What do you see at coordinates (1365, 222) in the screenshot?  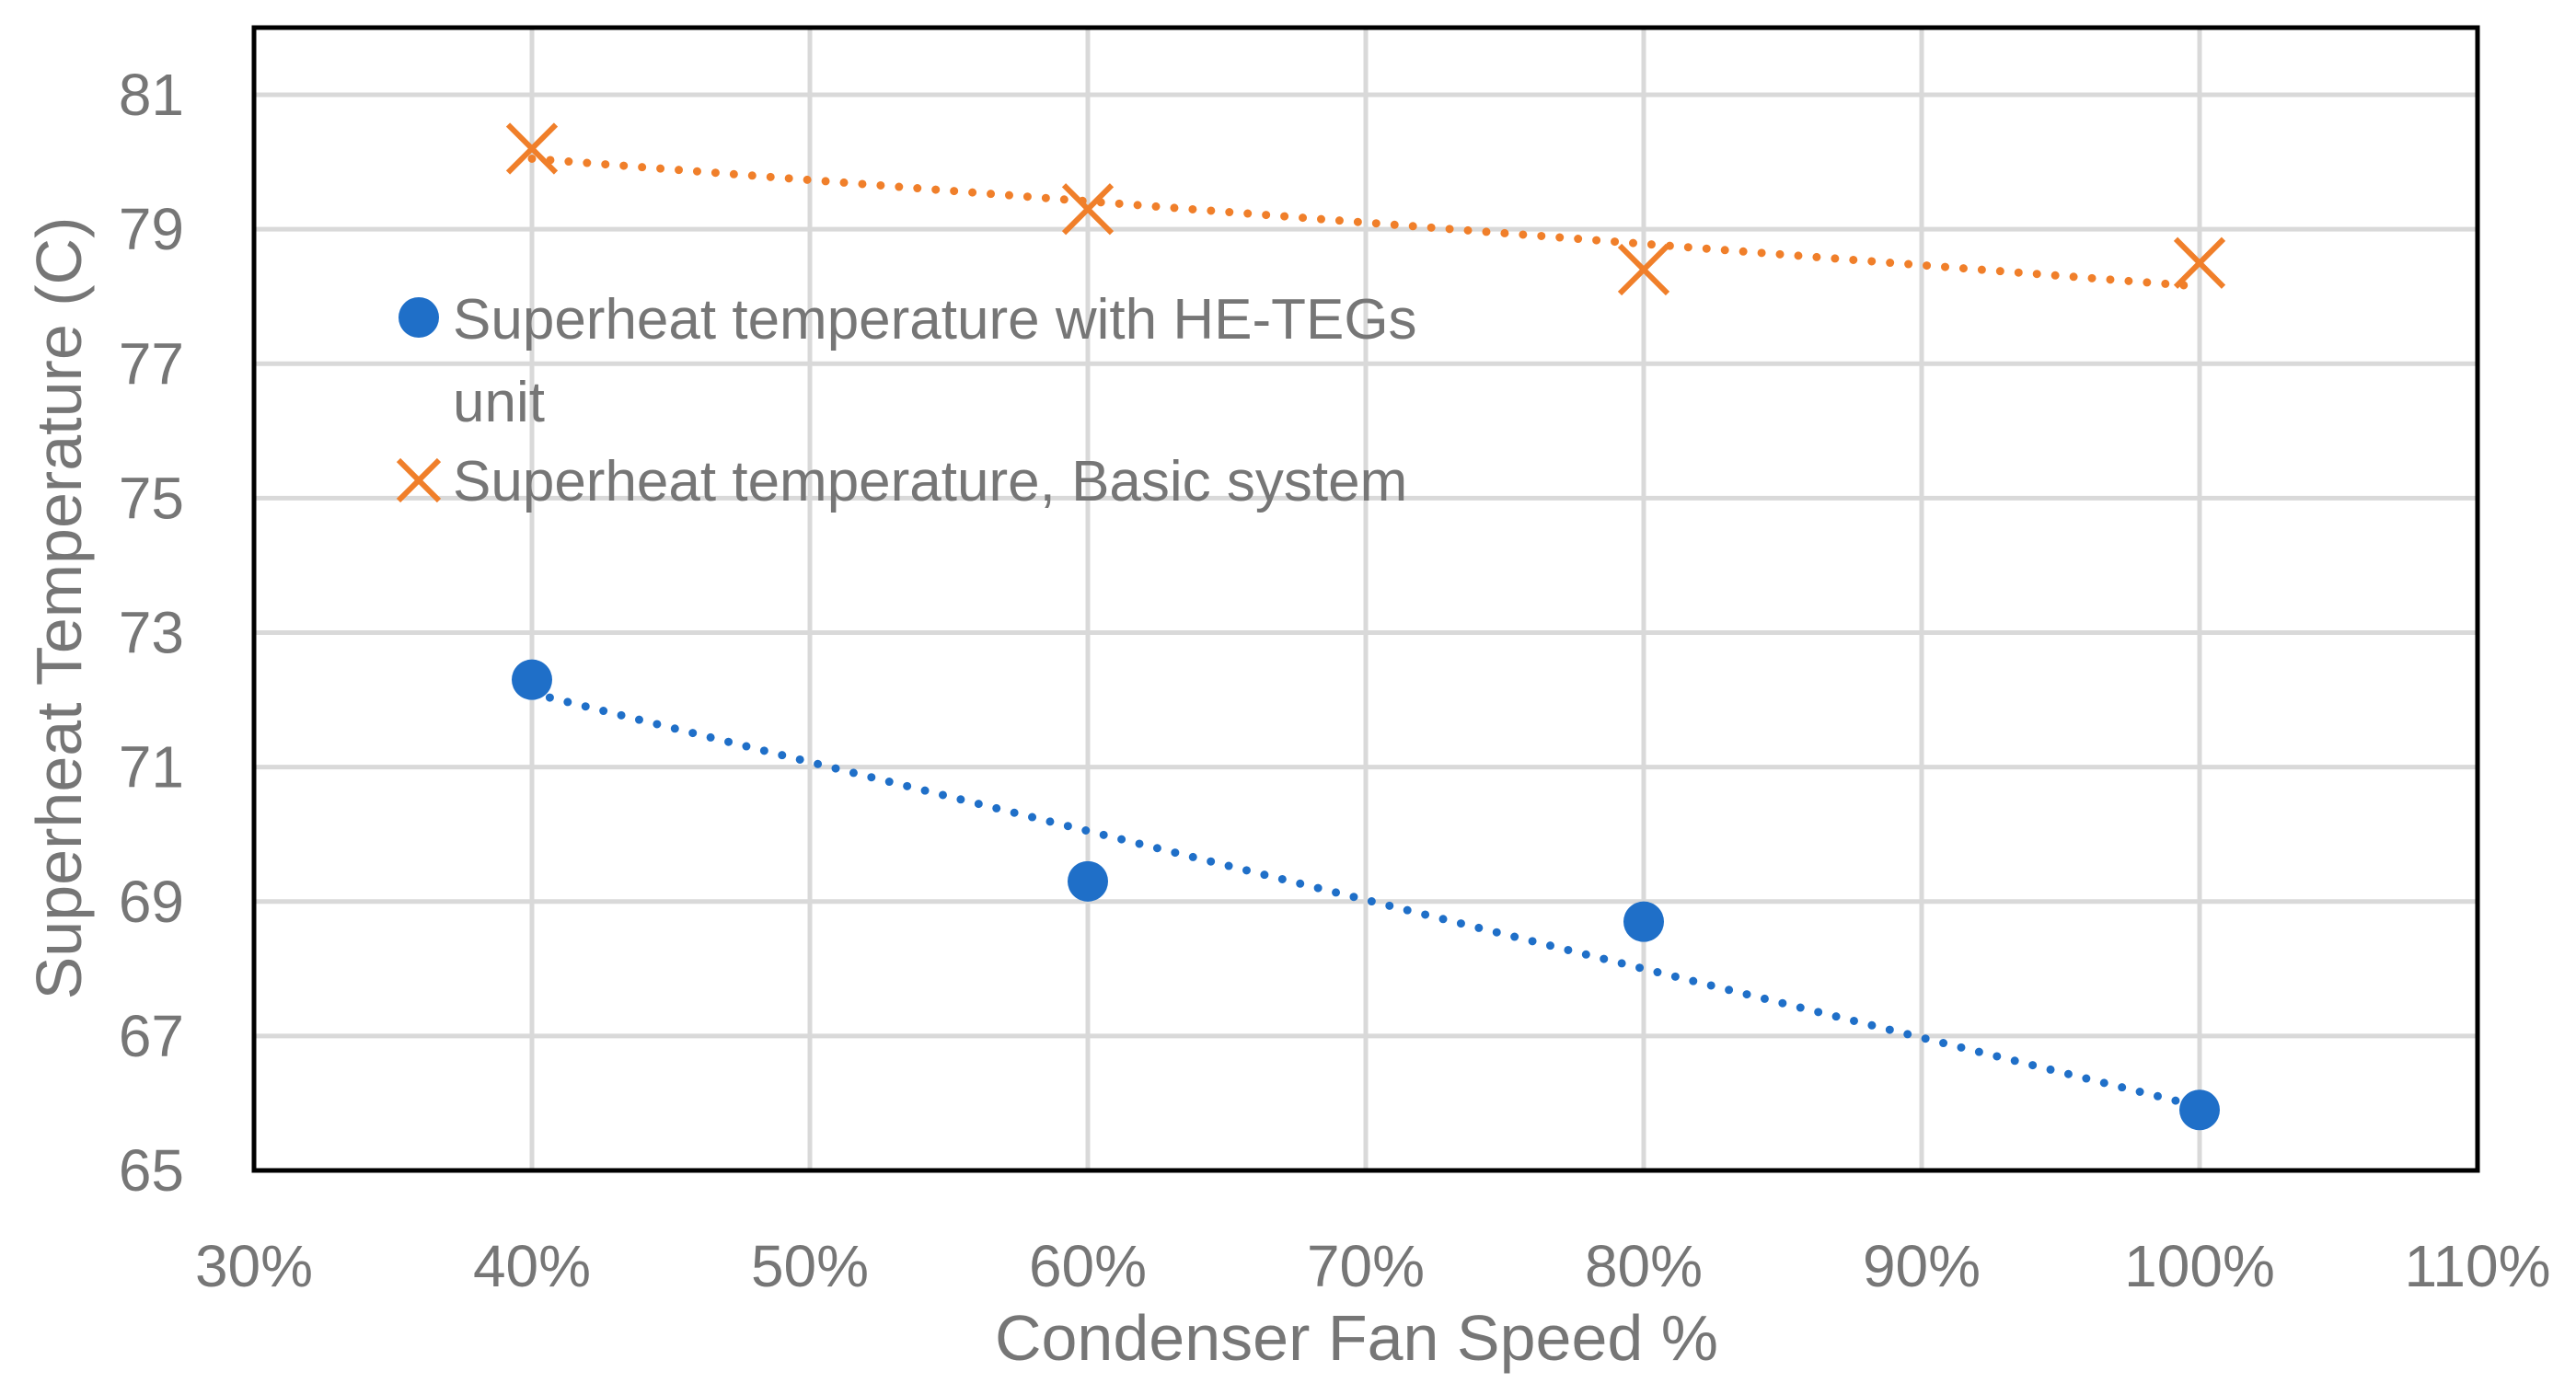 I see `trendline-basic-system` at bounding box center [1365, 222].